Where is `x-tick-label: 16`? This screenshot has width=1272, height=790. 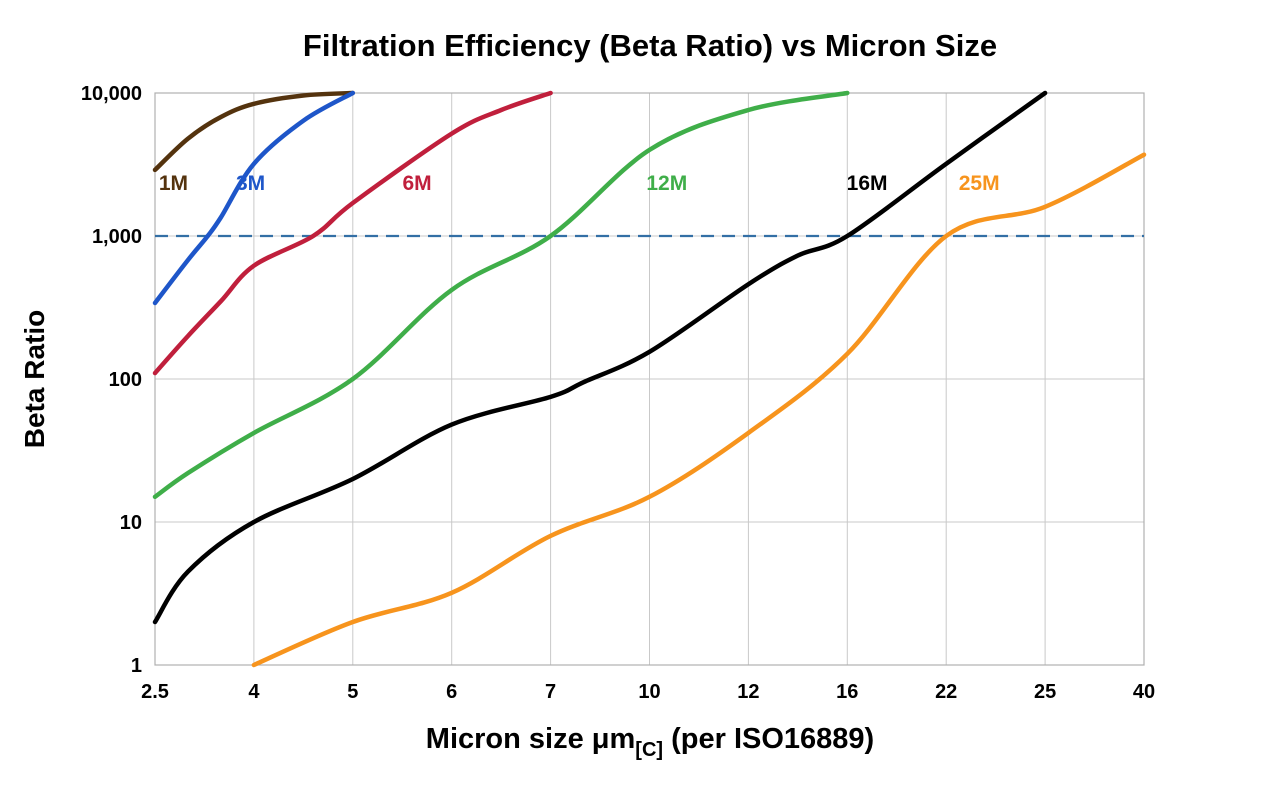 x-tick-label: 16 is located at coordinates (847, 692).